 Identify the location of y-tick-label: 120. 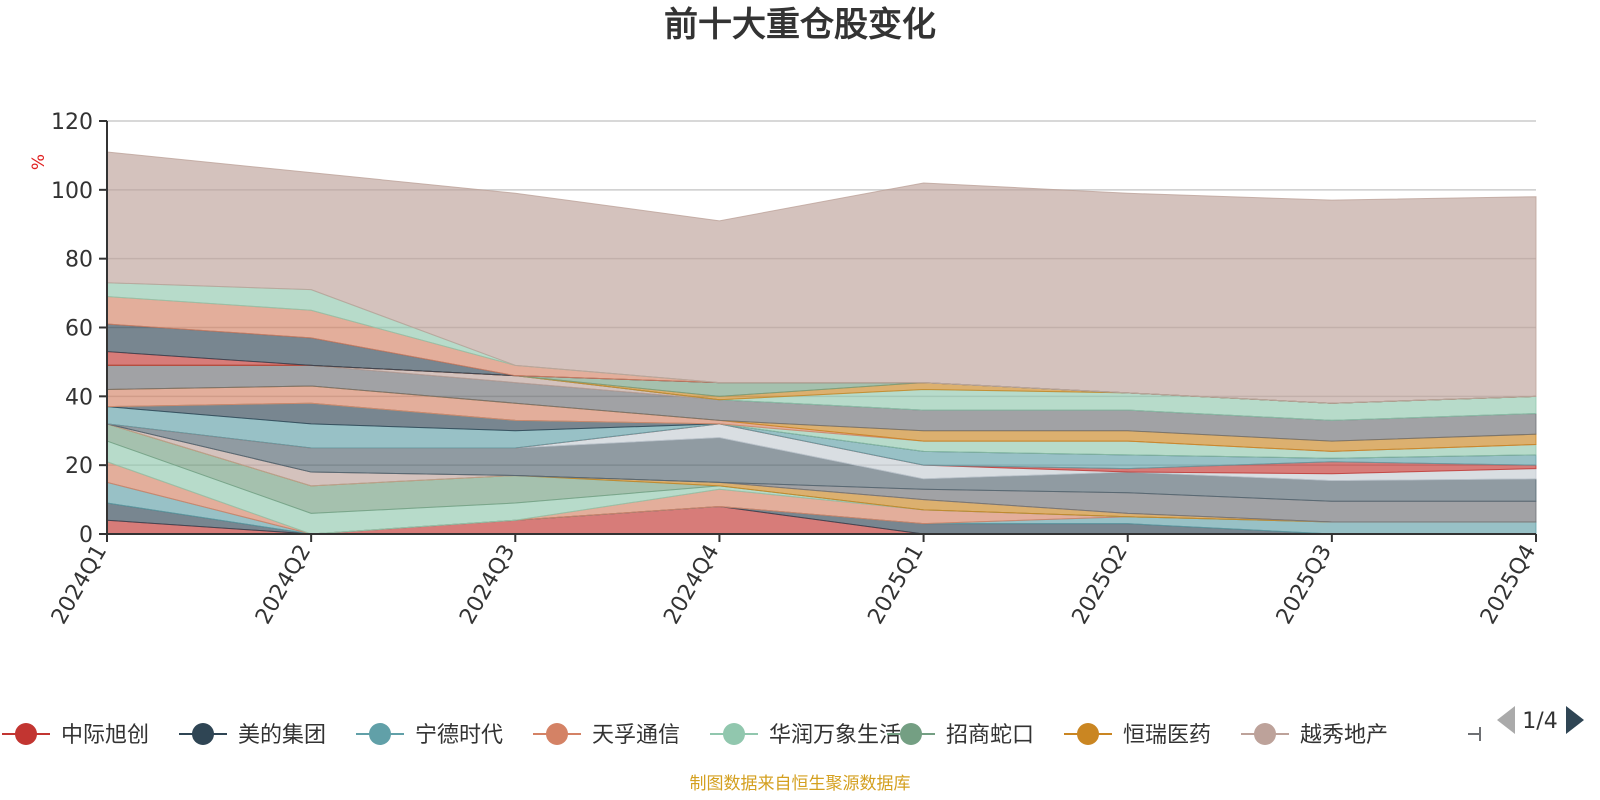
(72, 122).